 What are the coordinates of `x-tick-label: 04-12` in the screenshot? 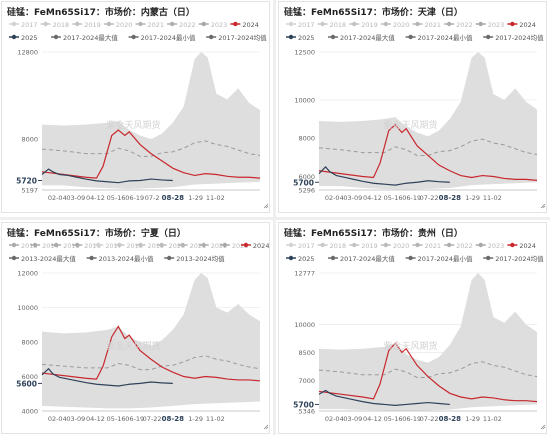 It's located at (95, 419).